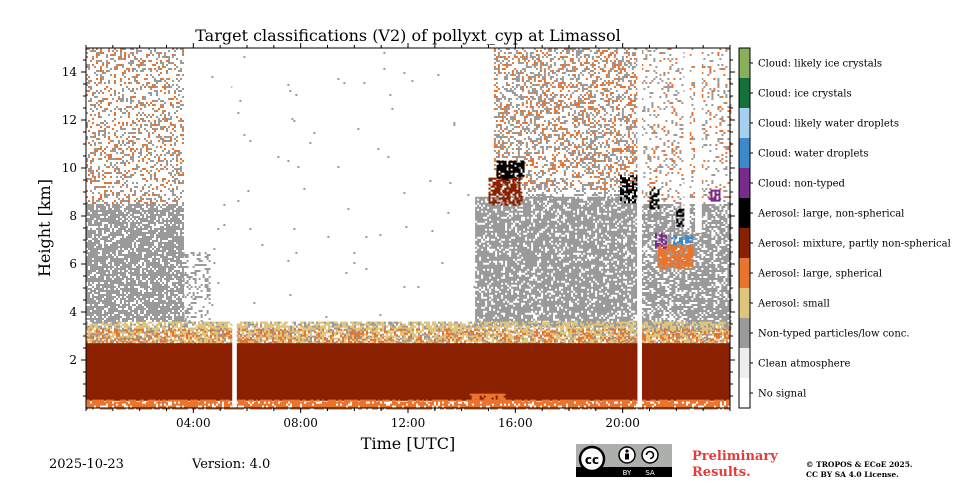 The image size is (960, 481). What do you see at coordinates (721, 472) in the screenshot?
I see `preliminary-line-2: Results.` at bounding box center [721, 472].